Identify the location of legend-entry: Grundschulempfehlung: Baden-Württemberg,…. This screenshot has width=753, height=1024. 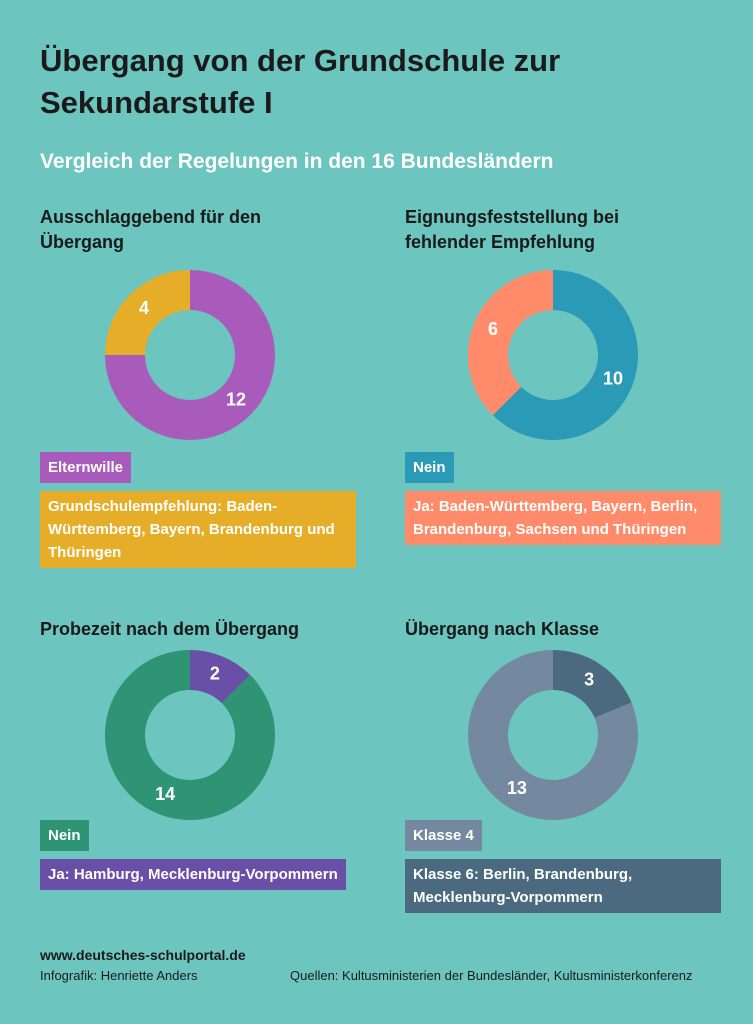
(198, 529).